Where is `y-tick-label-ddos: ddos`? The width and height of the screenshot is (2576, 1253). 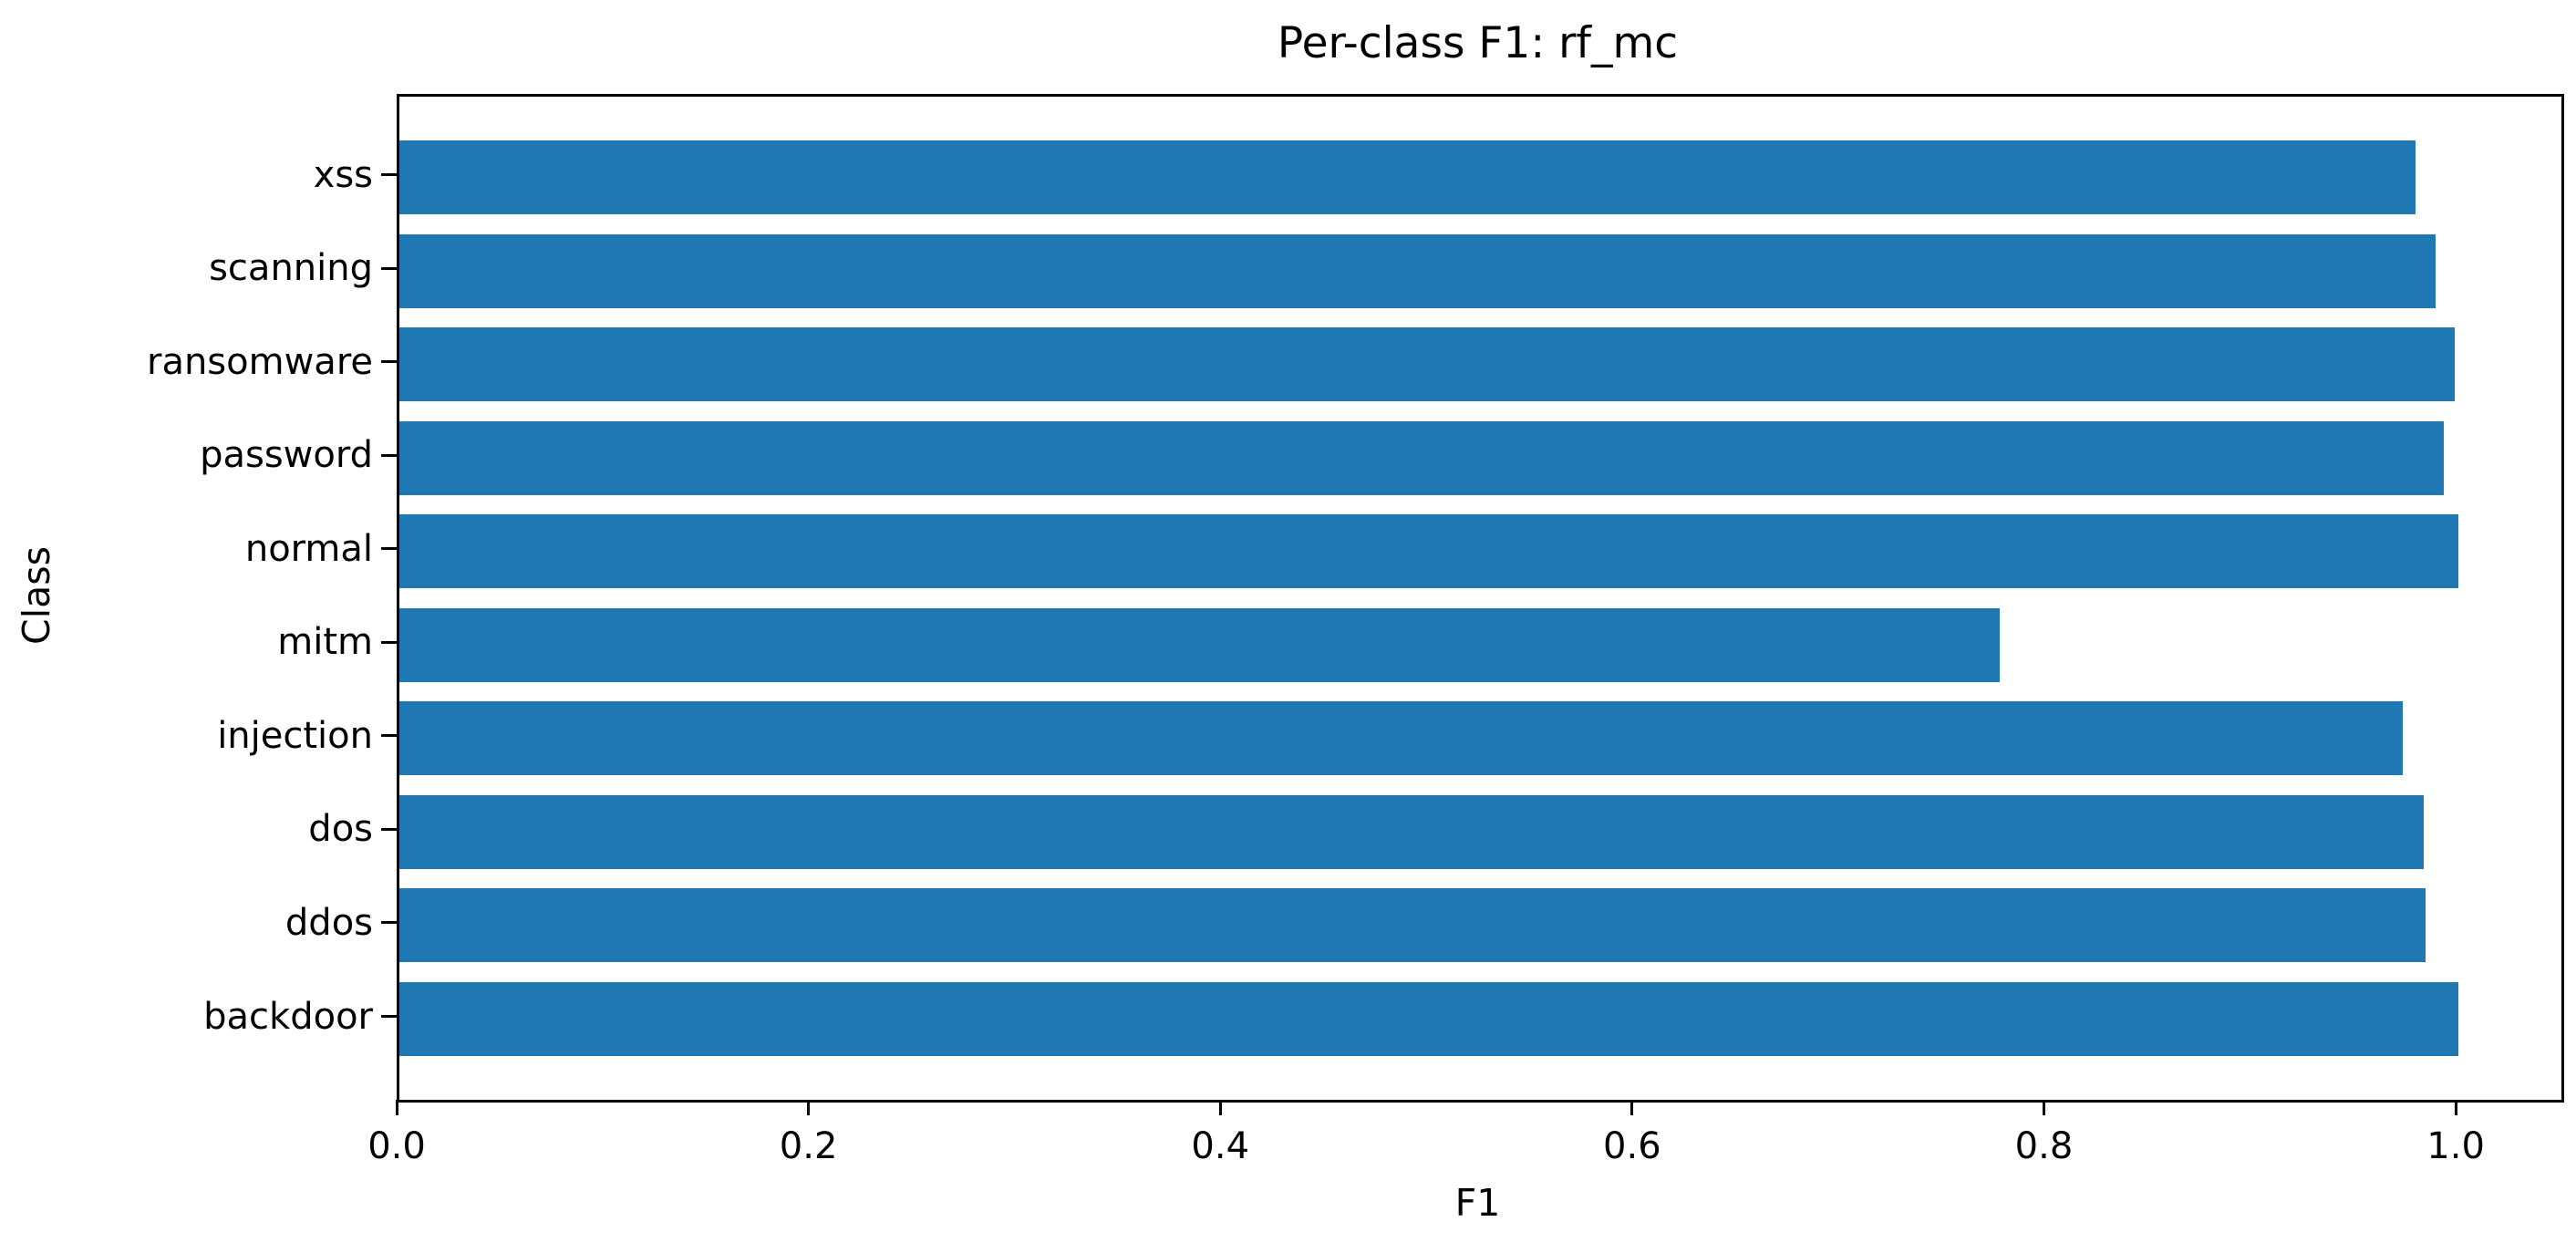 y-tick-label-ddos: ddos is located at coordinates (328, 922).